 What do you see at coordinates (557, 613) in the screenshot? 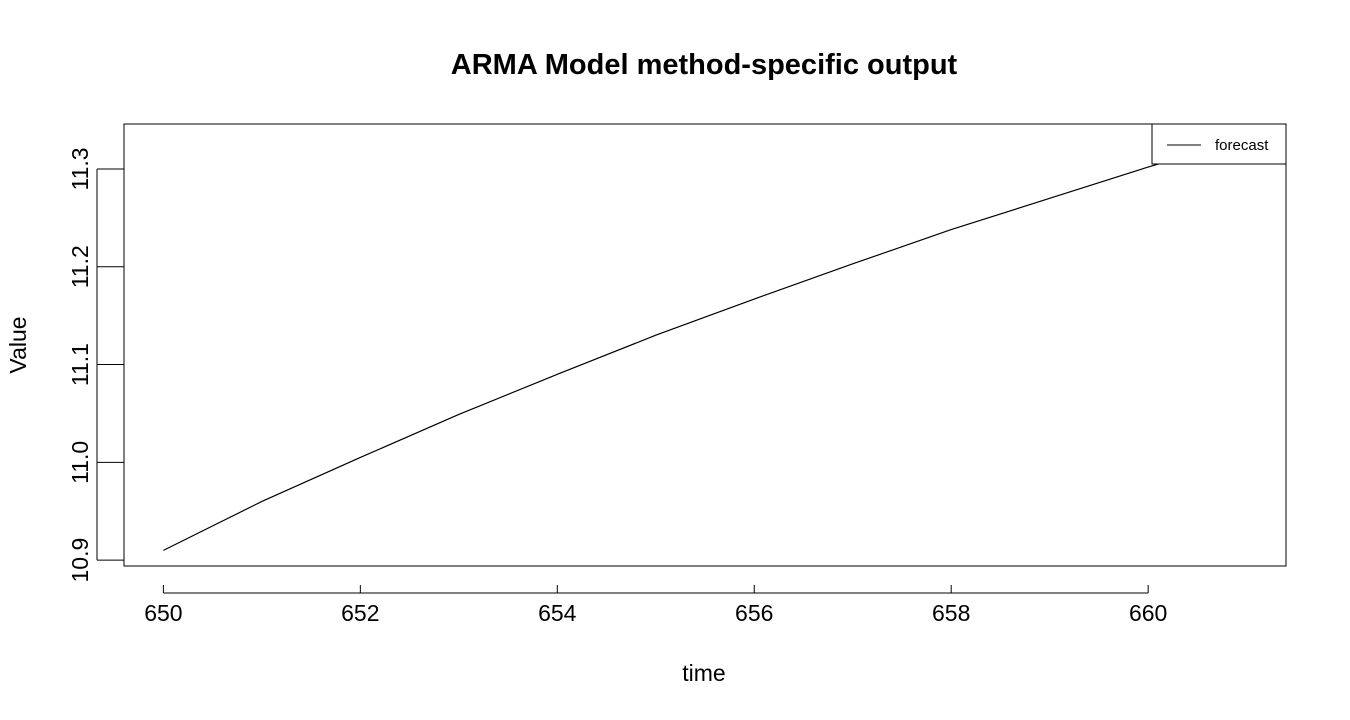
I see `x-tick-label: 654` at bounding box center [557, 613].